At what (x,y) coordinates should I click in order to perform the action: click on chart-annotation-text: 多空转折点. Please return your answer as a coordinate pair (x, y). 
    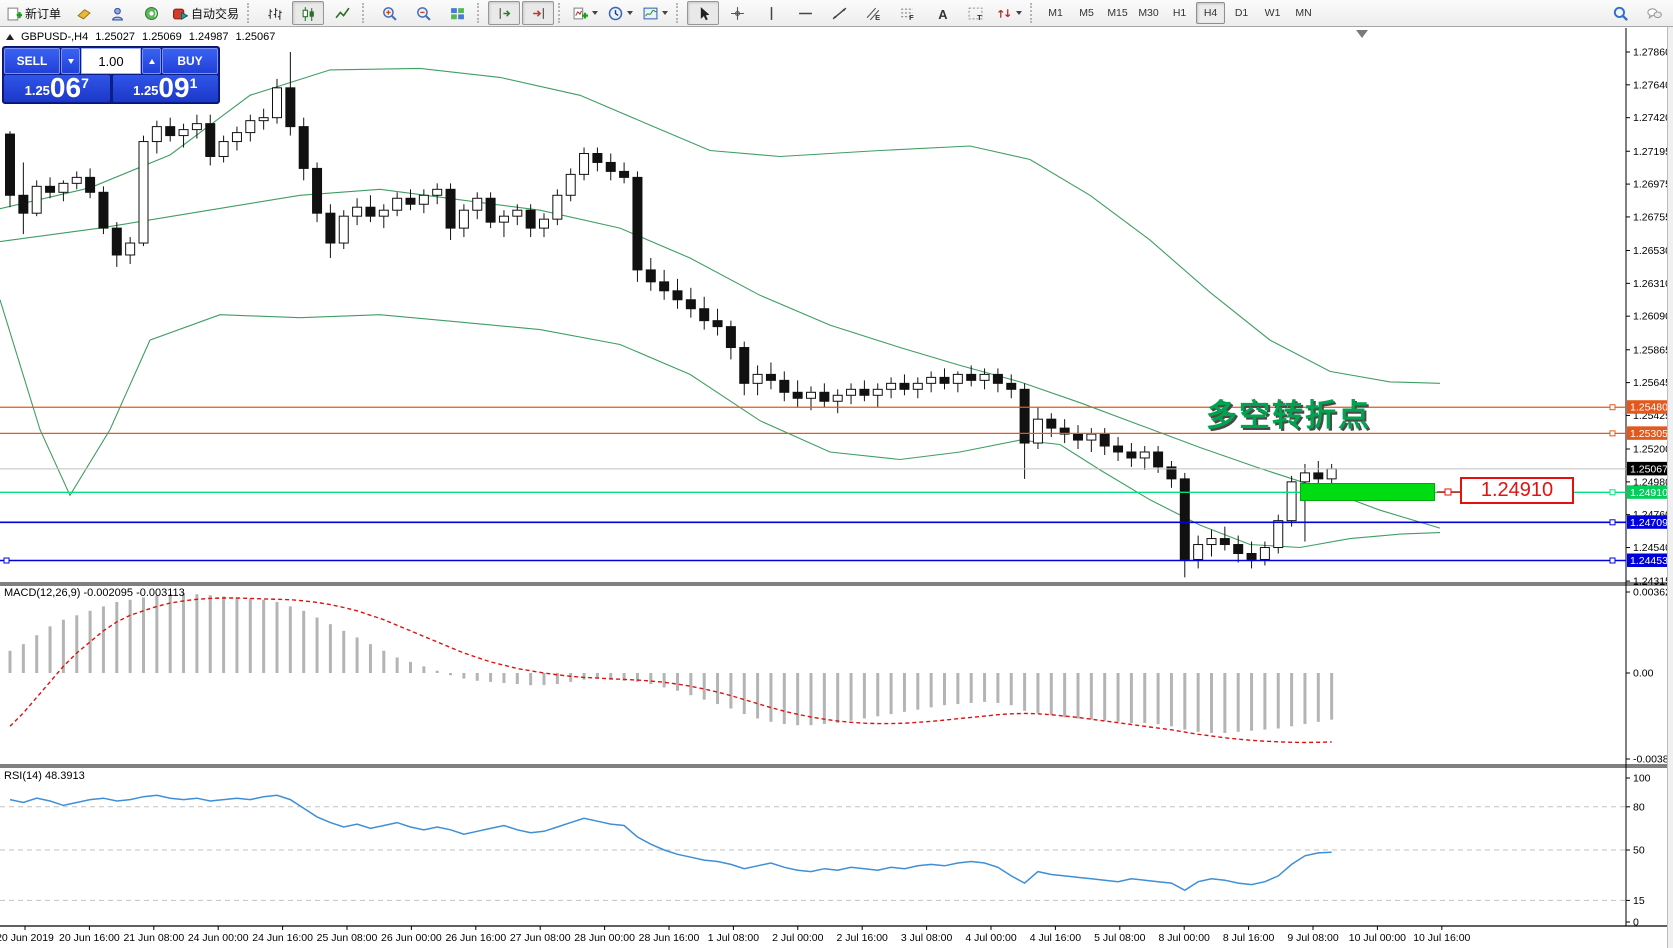
    Looking at the image, I should click on (1288, 415).